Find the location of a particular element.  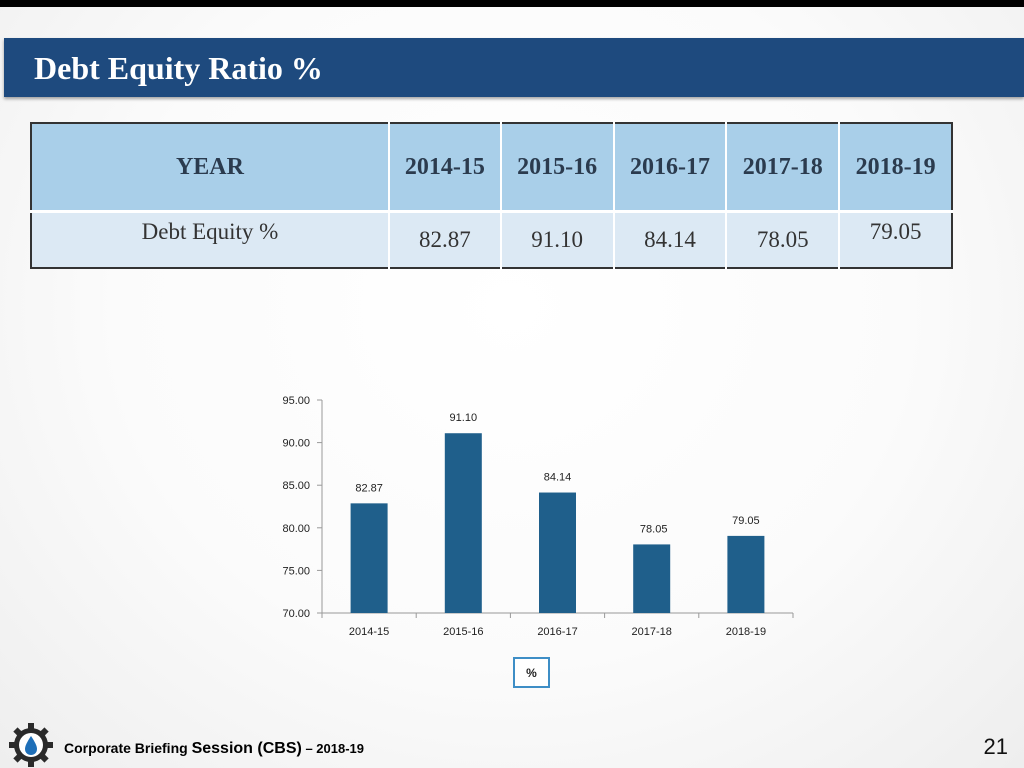

table-header-cell: 2017-18 is located at coordinates (783, 168).